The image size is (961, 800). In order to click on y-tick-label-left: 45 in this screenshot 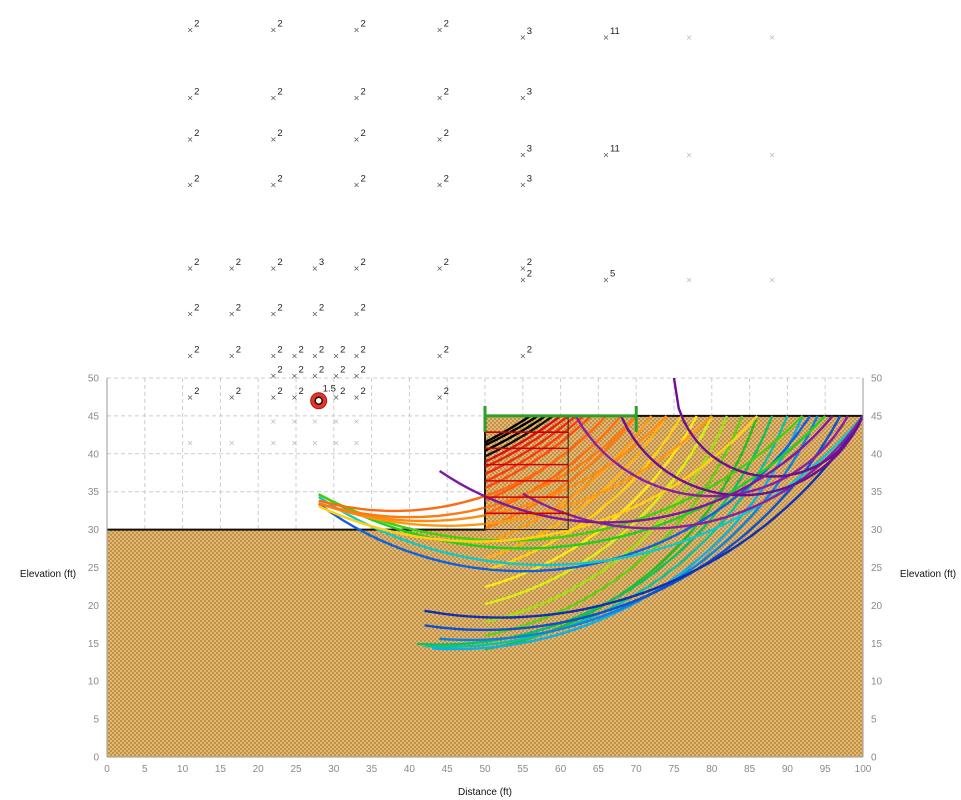, I will do `click(94, 416)`.